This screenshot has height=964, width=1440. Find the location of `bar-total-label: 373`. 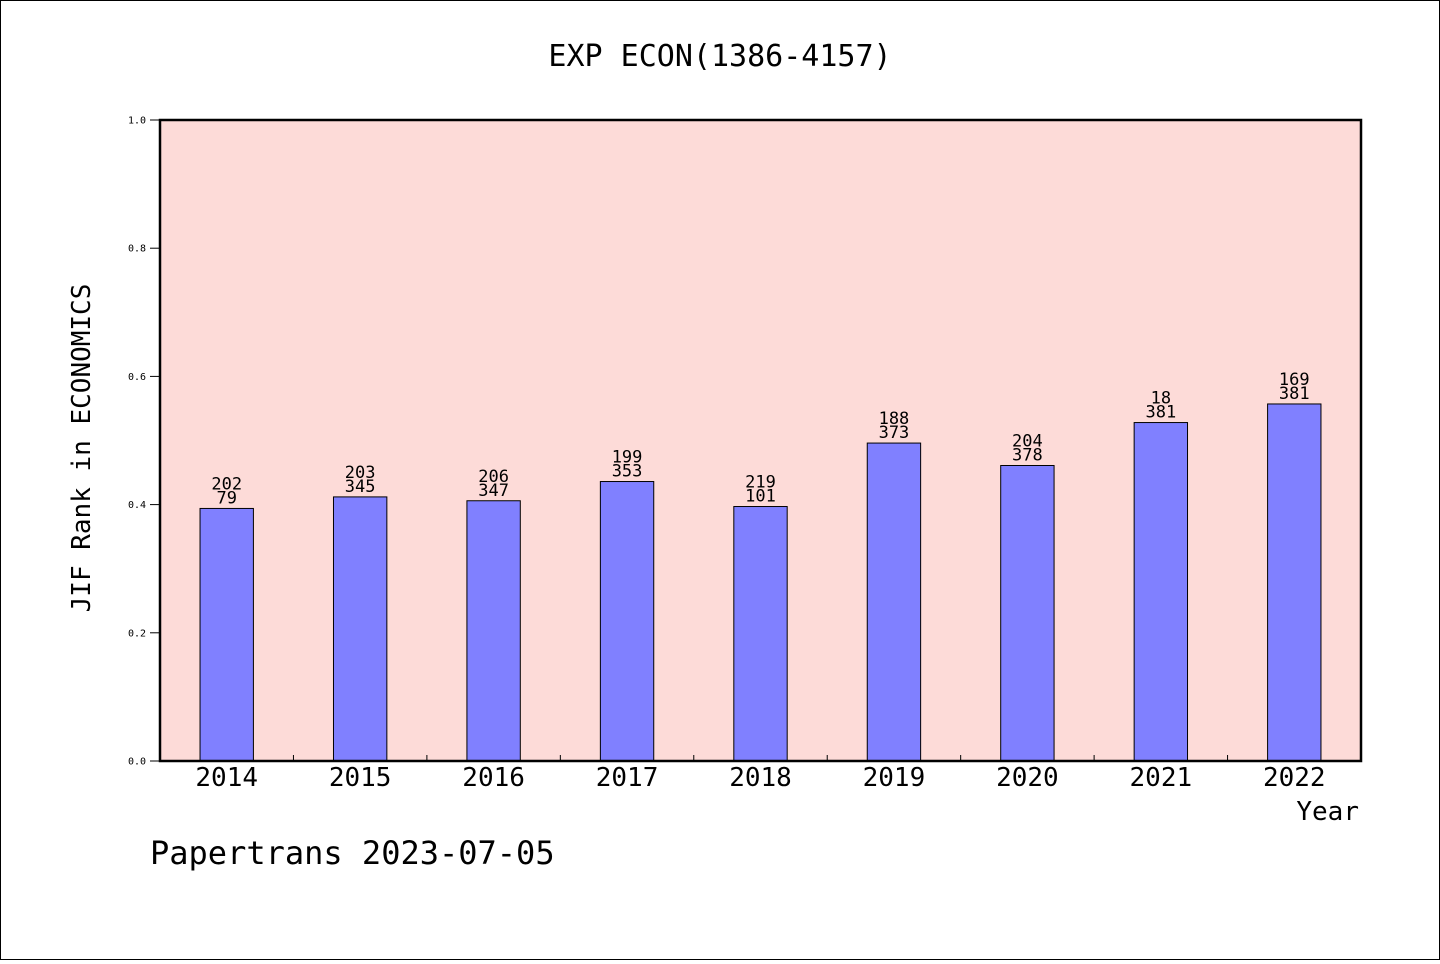

bar-total-label: 373 is located at coordinates (894, 433).